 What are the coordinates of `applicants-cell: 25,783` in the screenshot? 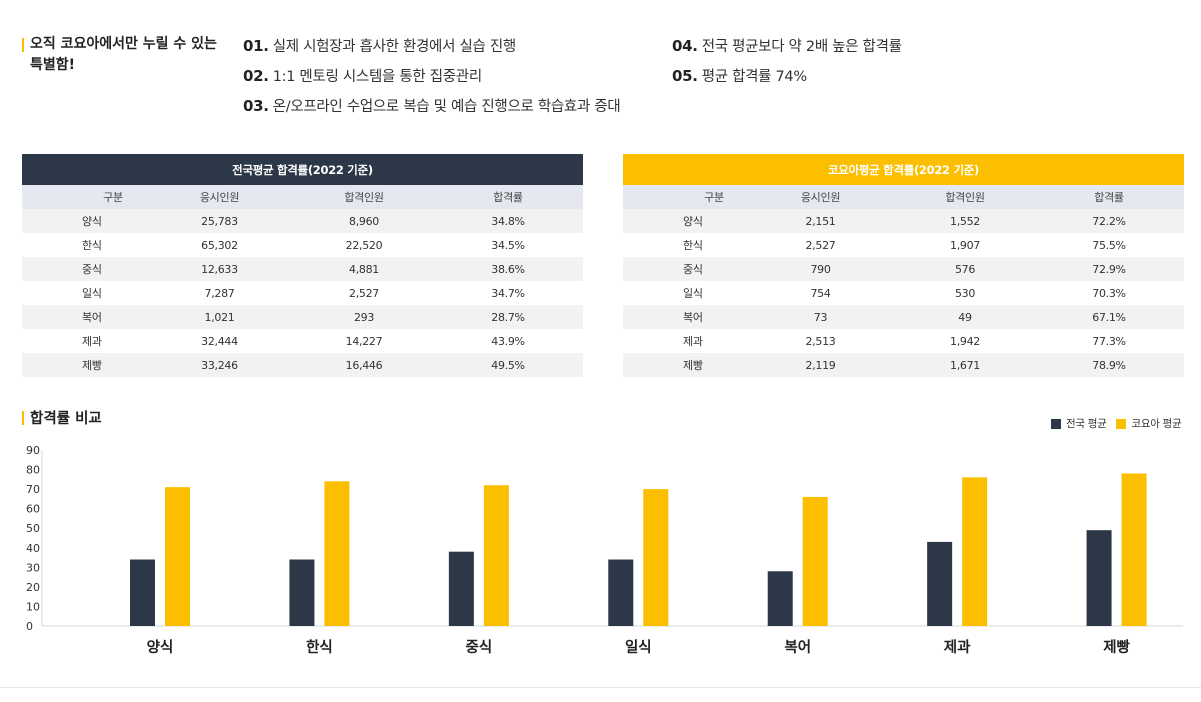 It's located at (219, 221).